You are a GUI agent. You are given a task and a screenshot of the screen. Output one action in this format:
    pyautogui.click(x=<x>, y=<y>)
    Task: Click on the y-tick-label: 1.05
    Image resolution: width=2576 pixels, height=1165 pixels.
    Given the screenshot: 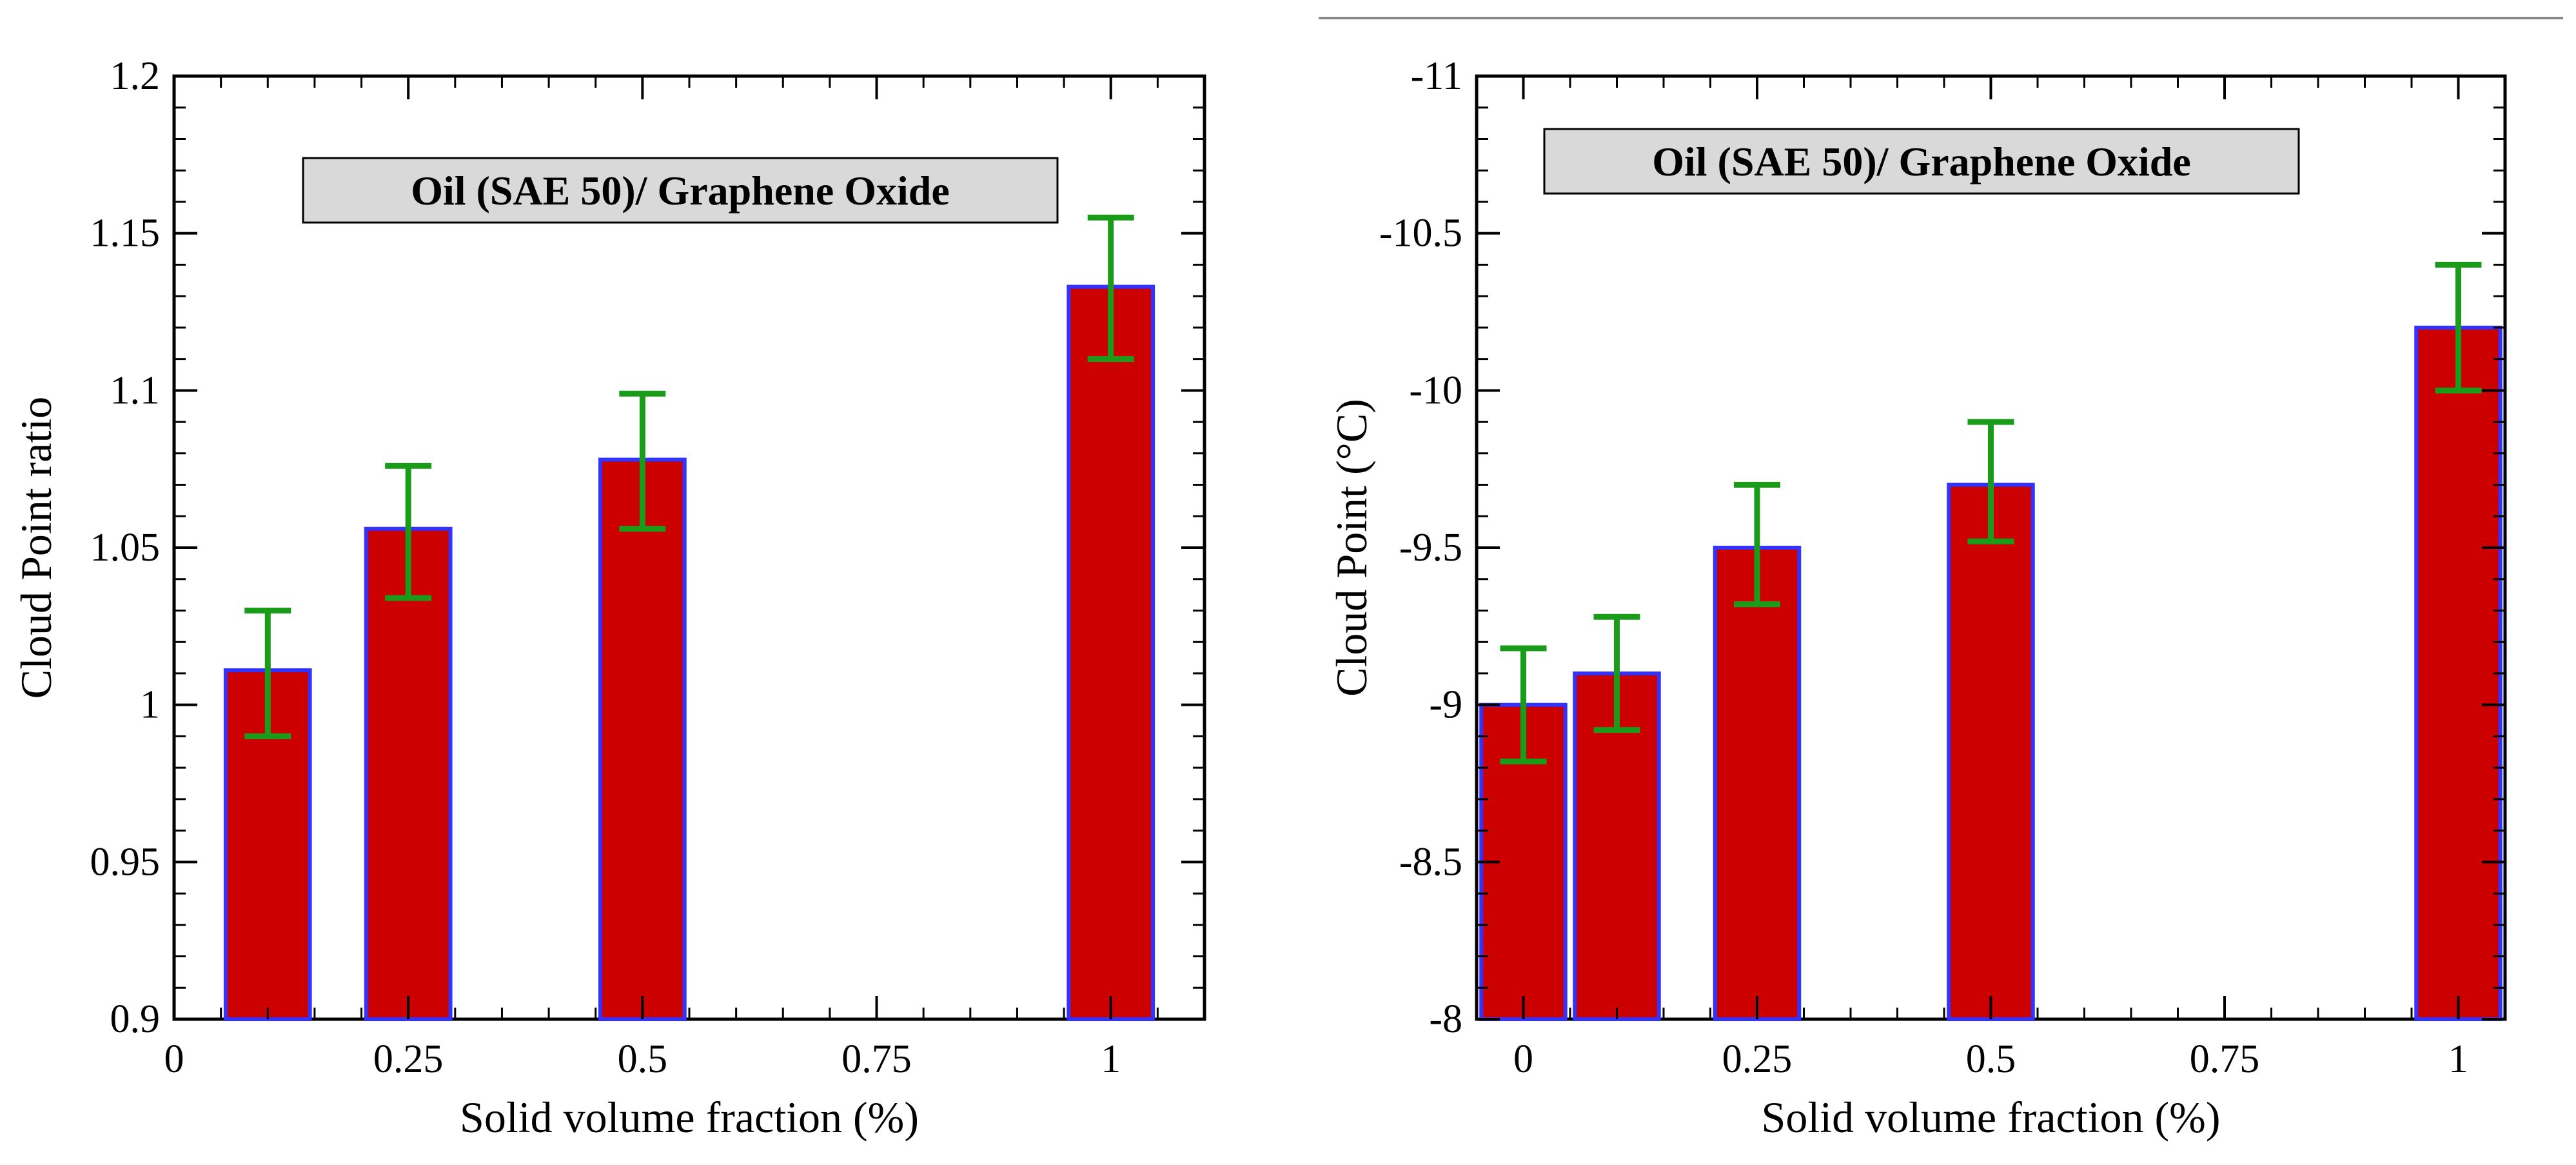 What is the action you would take?
    pyautogui.click(x=125, y=548)
    